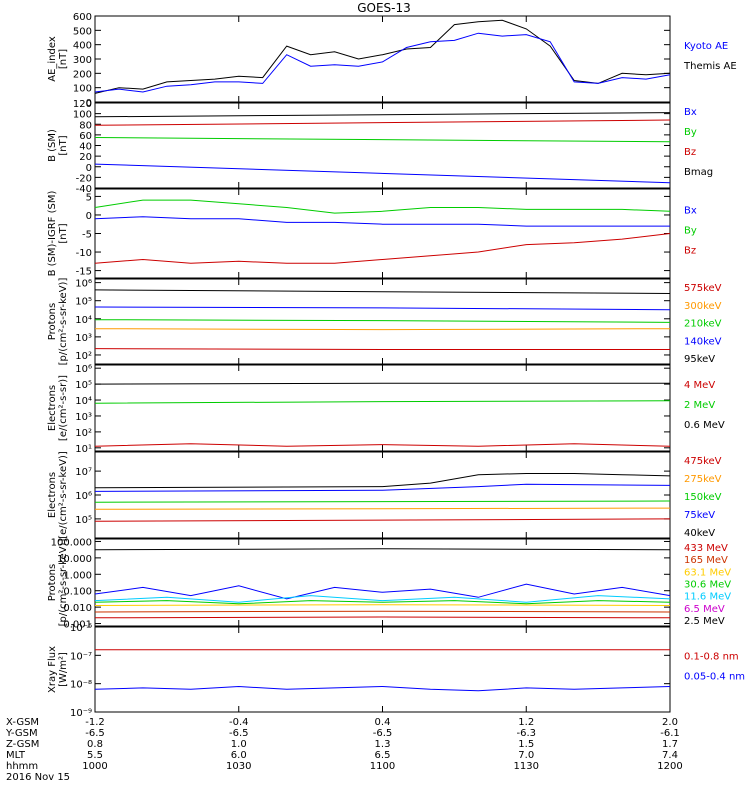 The height and width of the screenshot is (800, 750). Describe the element at coordinates (82, 31) in the screenshot. I see `y-tick-label: 500` at that location.